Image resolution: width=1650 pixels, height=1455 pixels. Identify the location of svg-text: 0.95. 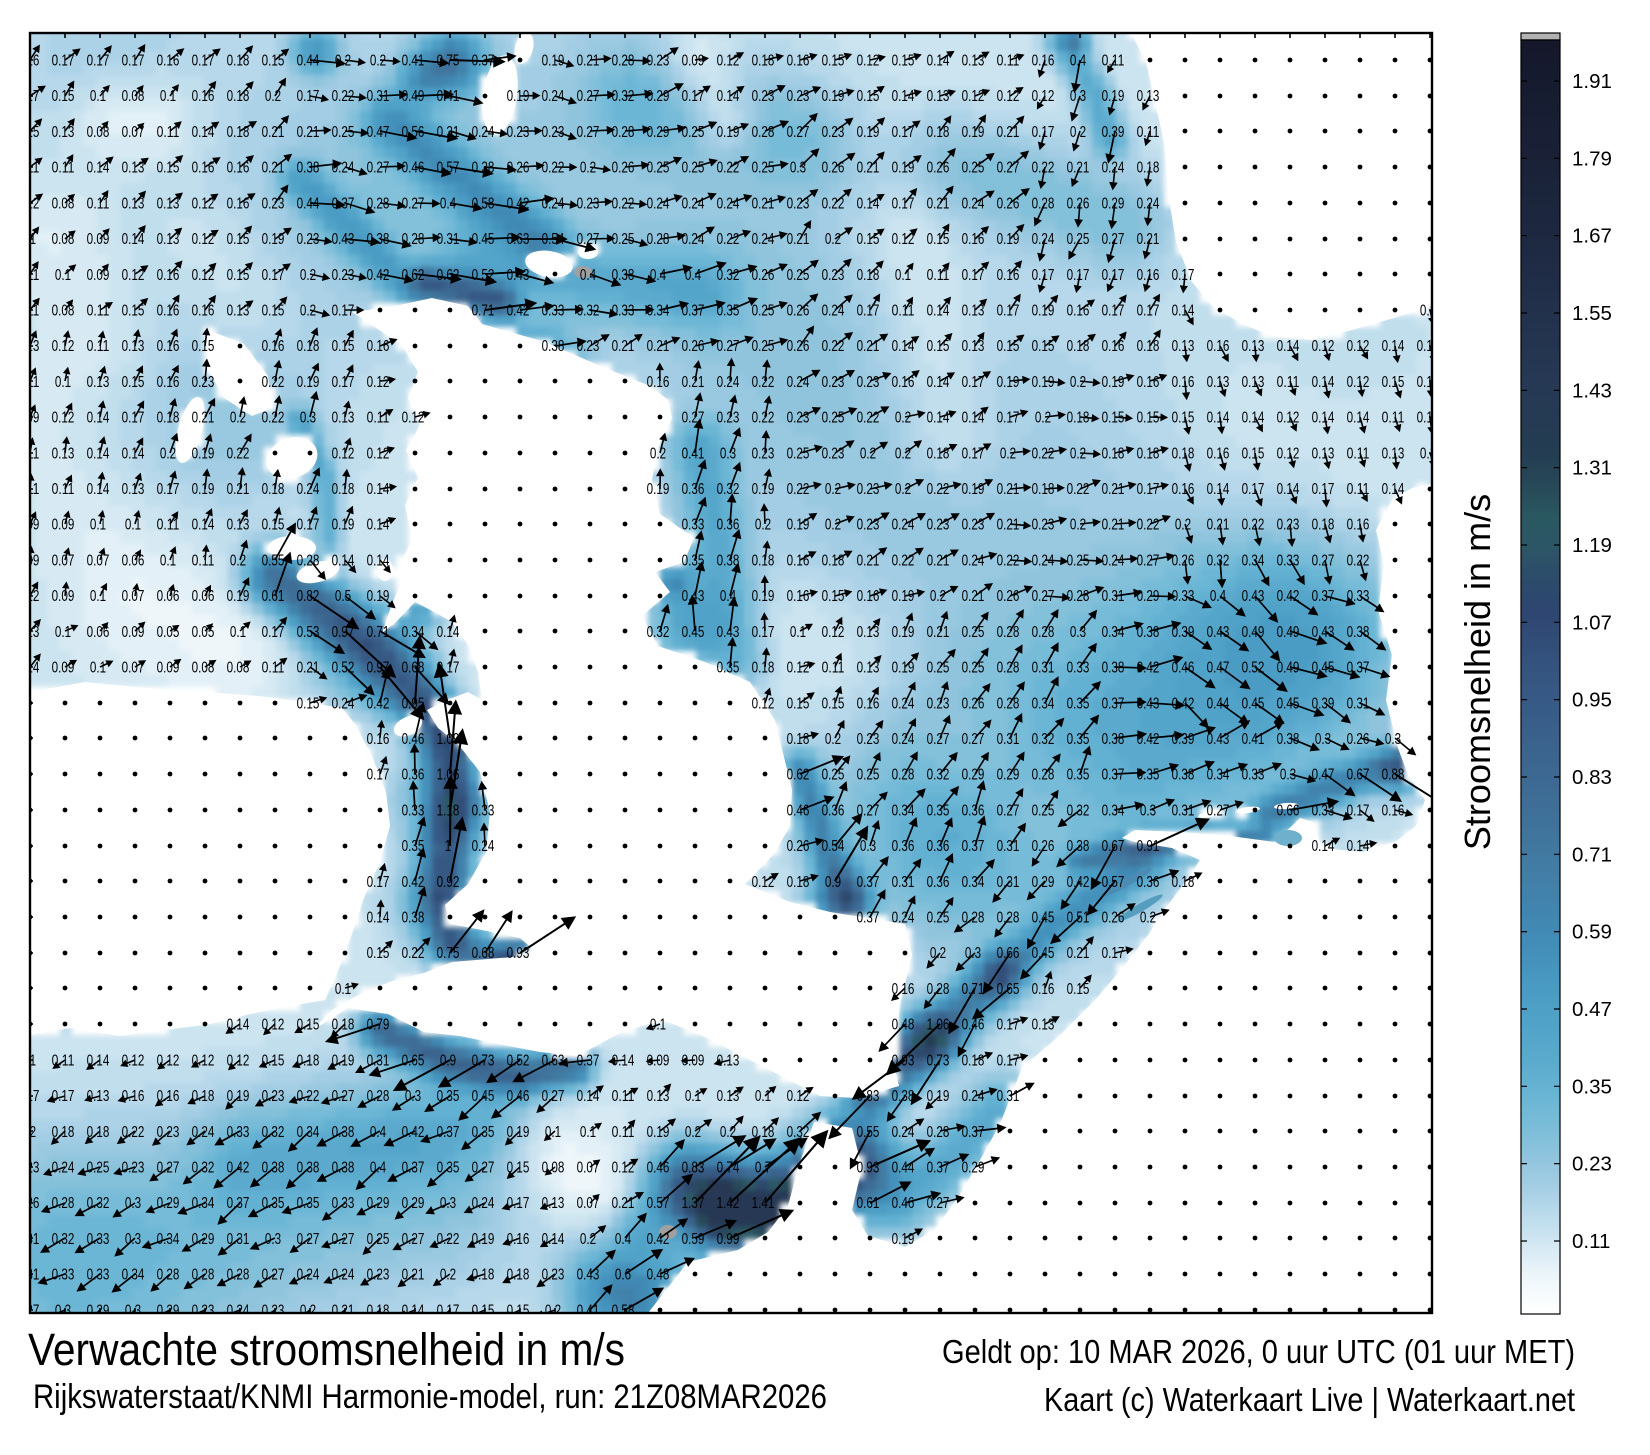
(413, 703).